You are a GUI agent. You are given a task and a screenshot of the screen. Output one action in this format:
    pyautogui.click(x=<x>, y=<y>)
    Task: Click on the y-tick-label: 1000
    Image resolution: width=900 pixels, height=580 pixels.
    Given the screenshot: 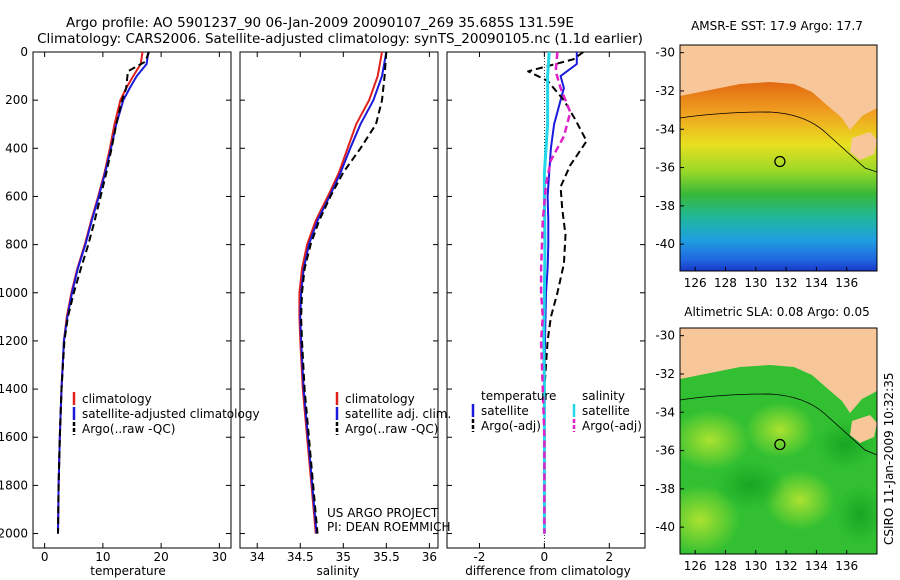 What is the action you would take?
    pyautogui.click(x=14, y=293)
    